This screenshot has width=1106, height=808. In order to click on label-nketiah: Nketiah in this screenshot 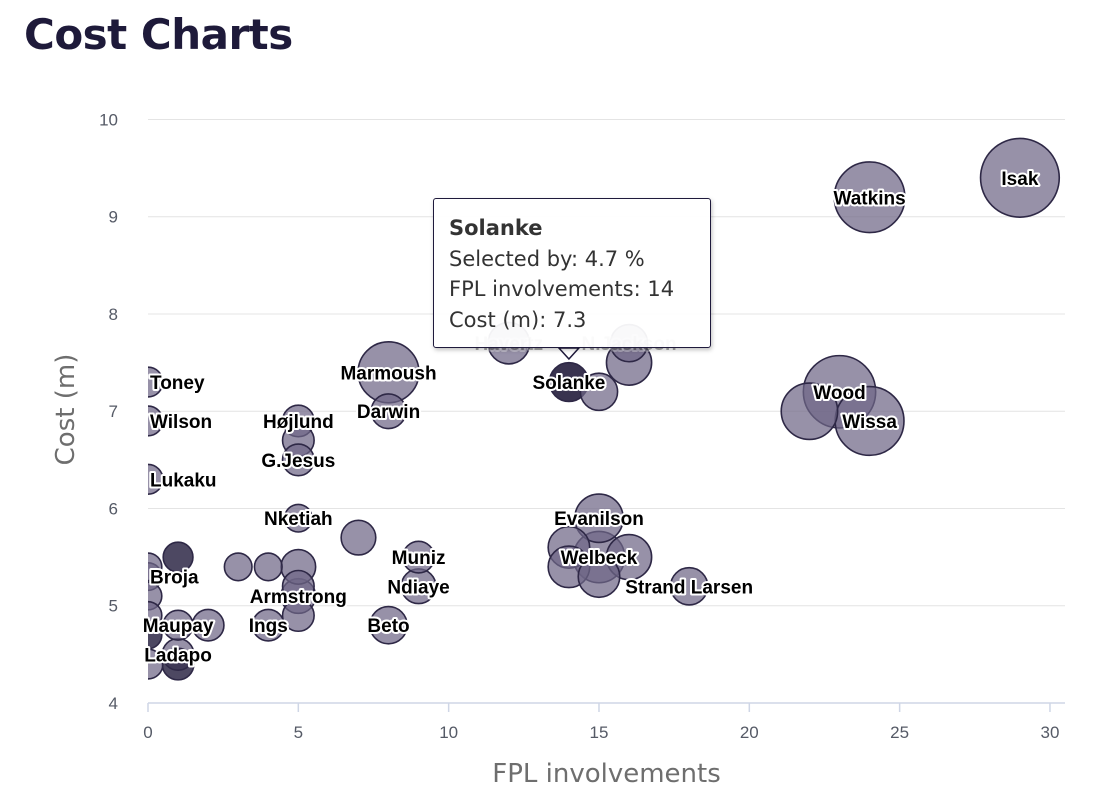, I will do `click(298, 519)`.